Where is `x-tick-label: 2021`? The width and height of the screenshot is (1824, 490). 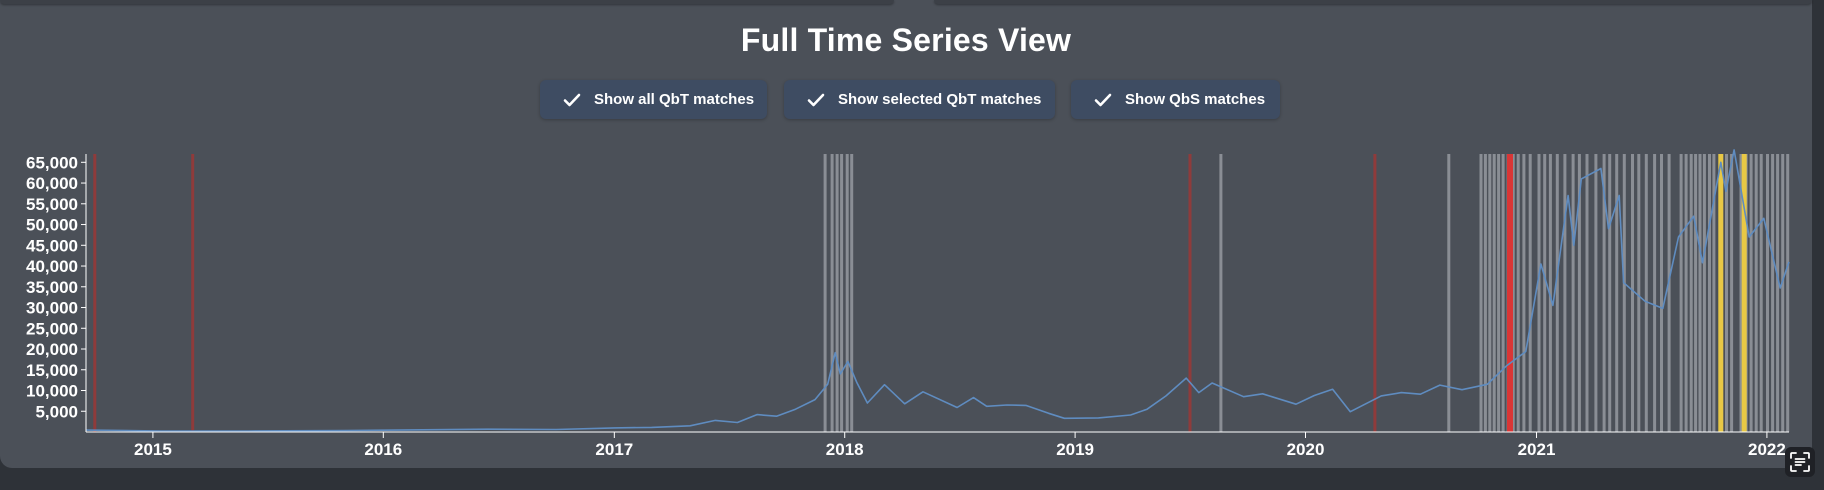 x-tick-label: 2021 is located at coordinates (1537, 449).